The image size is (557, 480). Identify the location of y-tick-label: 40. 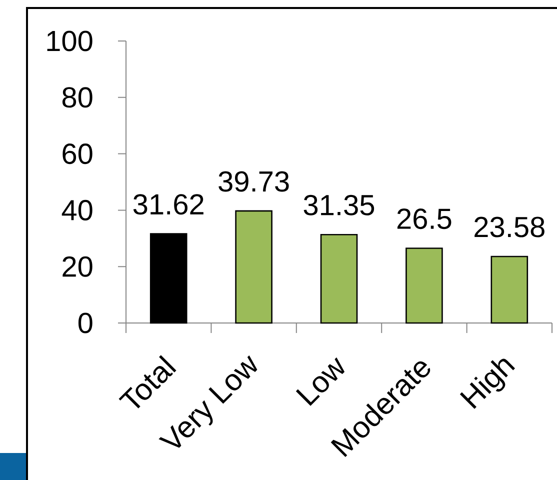
(77, 210).